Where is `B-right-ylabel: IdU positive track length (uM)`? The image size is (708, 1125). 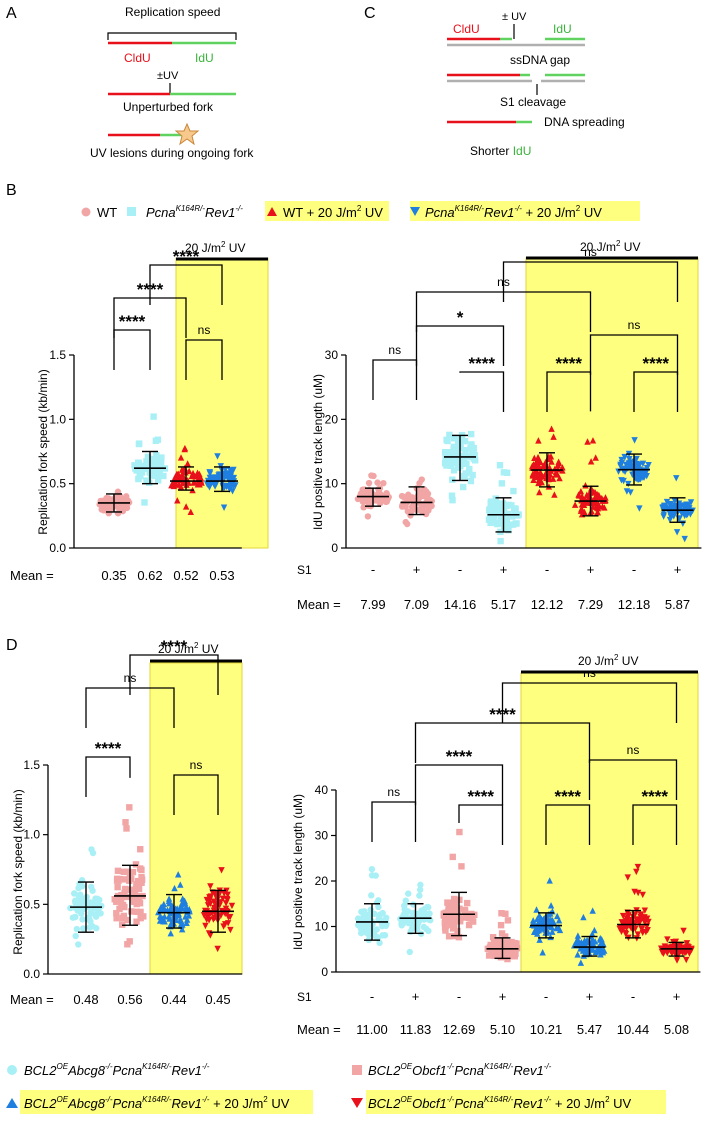 B-right-ylabel: IdU positive track length (uM) is located at coordinates (318, 452).